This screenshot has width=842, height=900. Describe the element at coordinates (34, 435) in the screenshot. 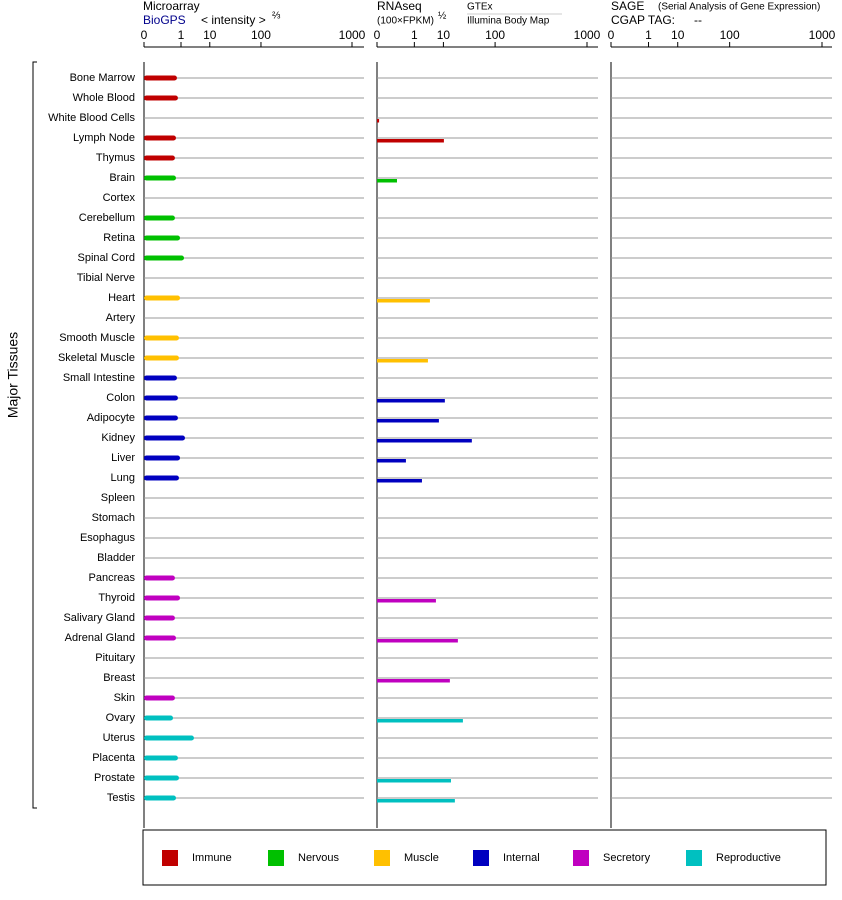

I see `bracket` at that location.